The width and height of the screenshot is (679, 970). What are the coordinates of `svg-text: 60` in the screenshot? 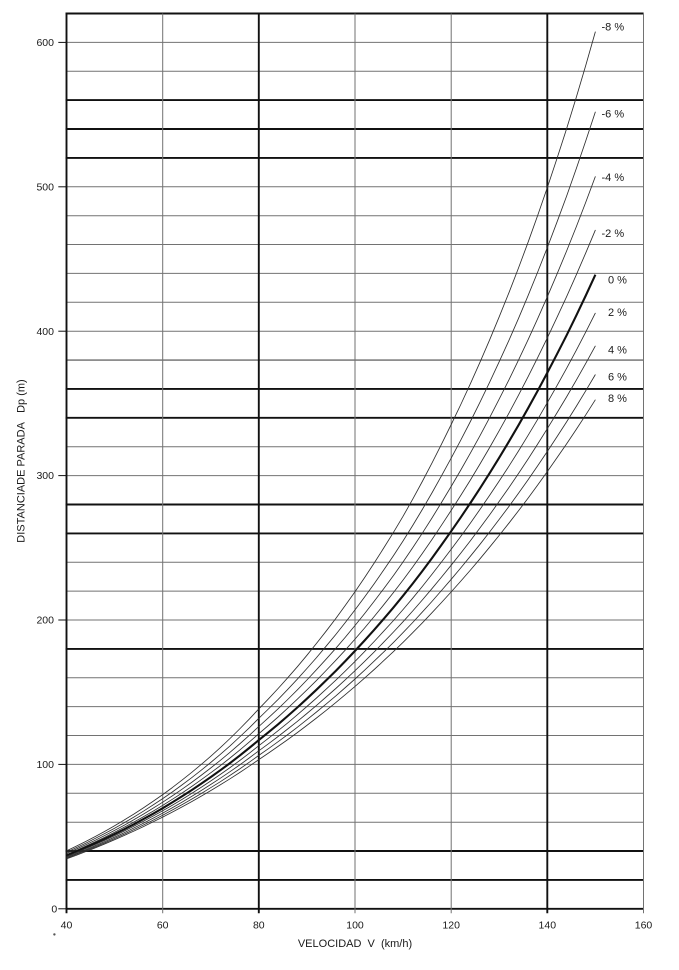 It's located at (163, 925).